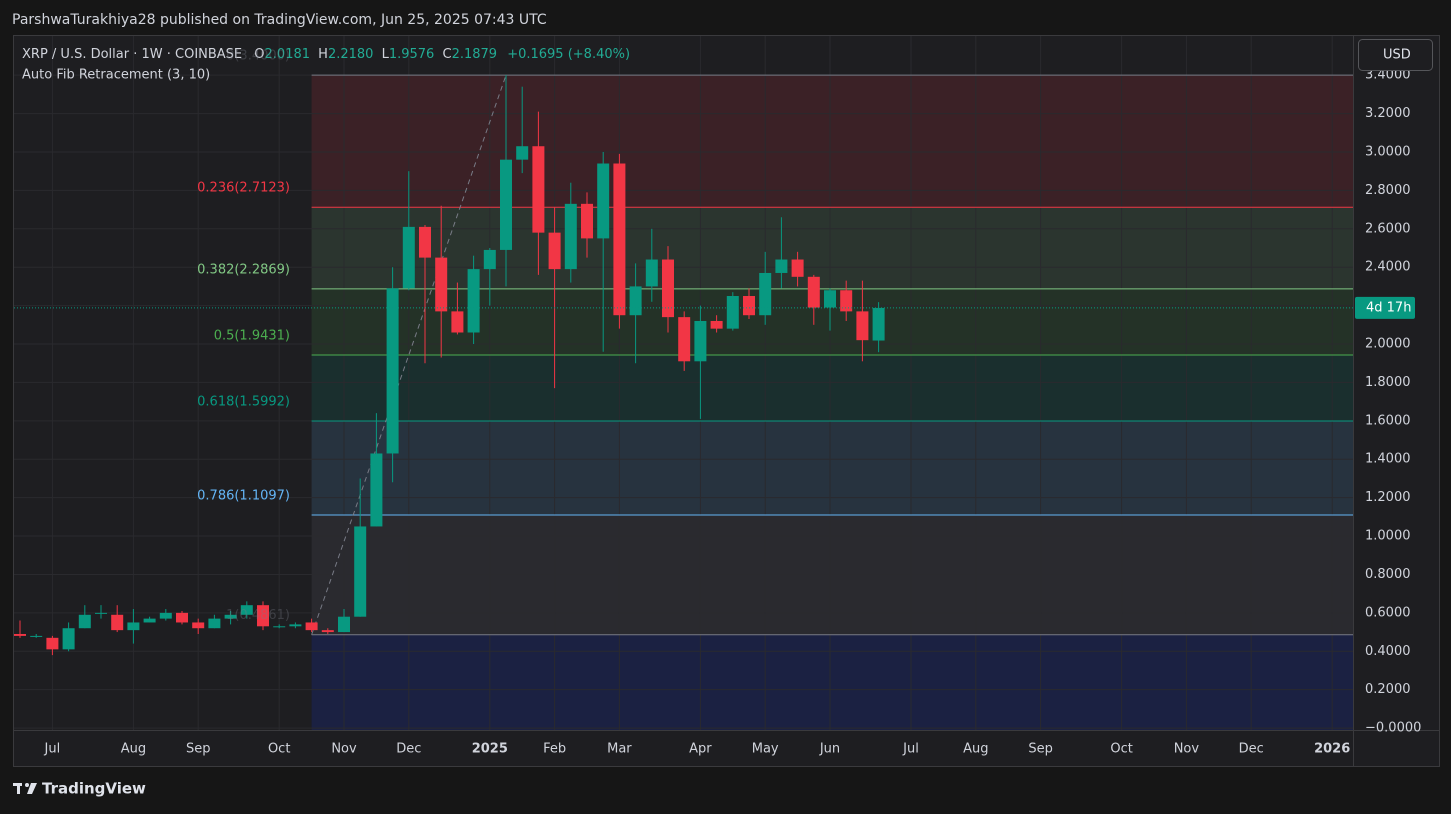 This screenshot has height=814, width=1451. What do you see at coordinates (25, 788) in the screenshot?
I see `tradingview-logo` at bounding box center [25, 788].